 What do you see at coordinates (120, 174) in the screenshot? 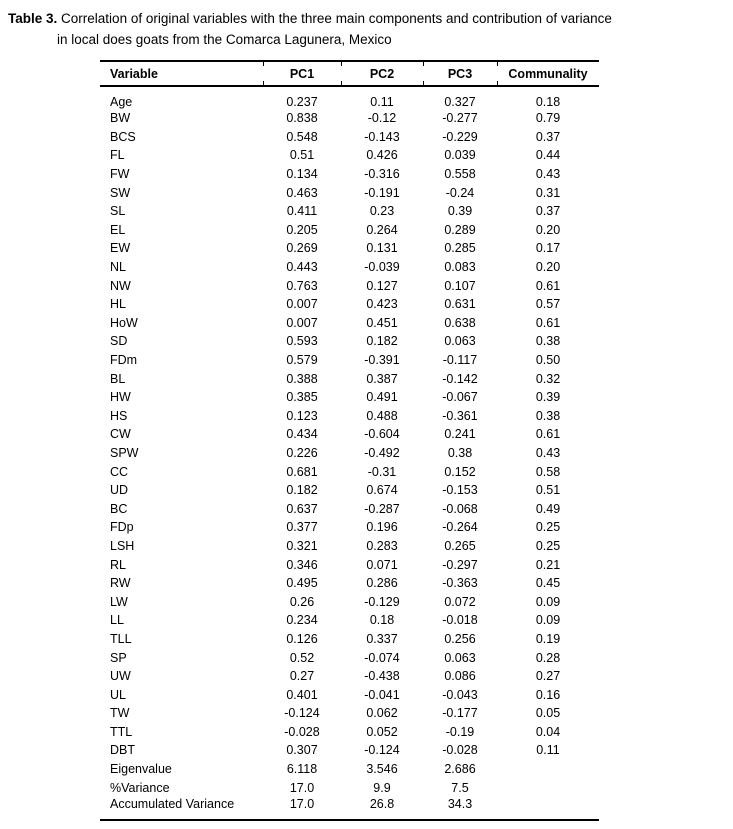
I see `row-label: FW` at bounding box center [120, 174].